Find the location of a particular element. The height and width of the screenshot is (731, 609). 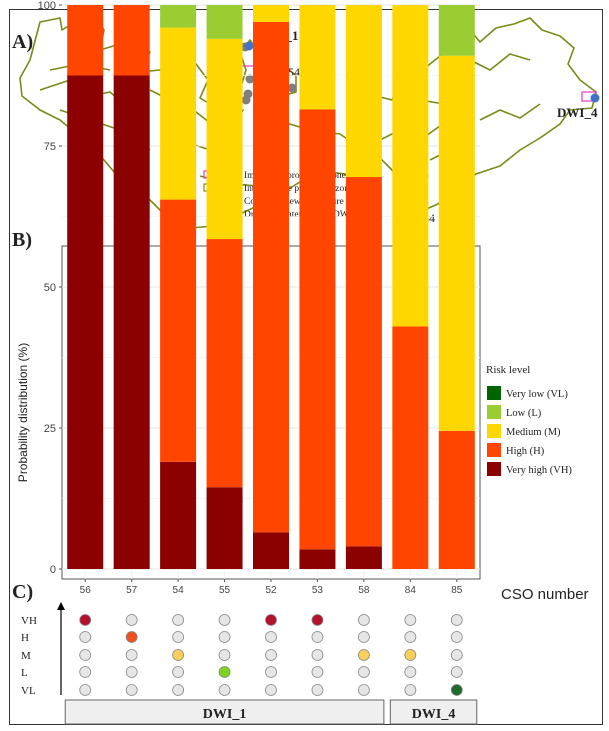

y-tick-label-0: 0 is located at coordinates (53, 570).